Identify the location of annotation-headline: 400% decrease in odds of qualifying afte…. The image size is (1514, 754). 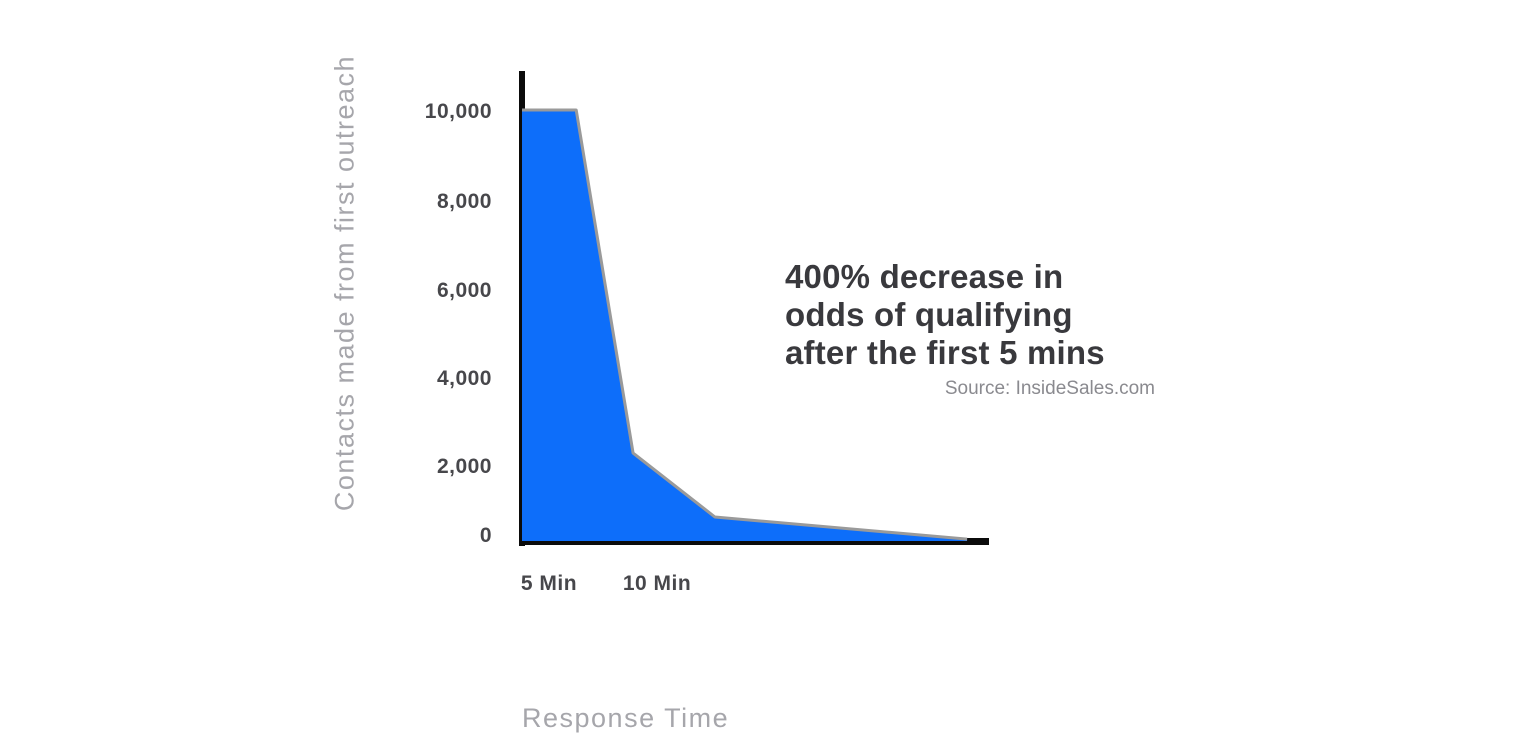
(970, 315).